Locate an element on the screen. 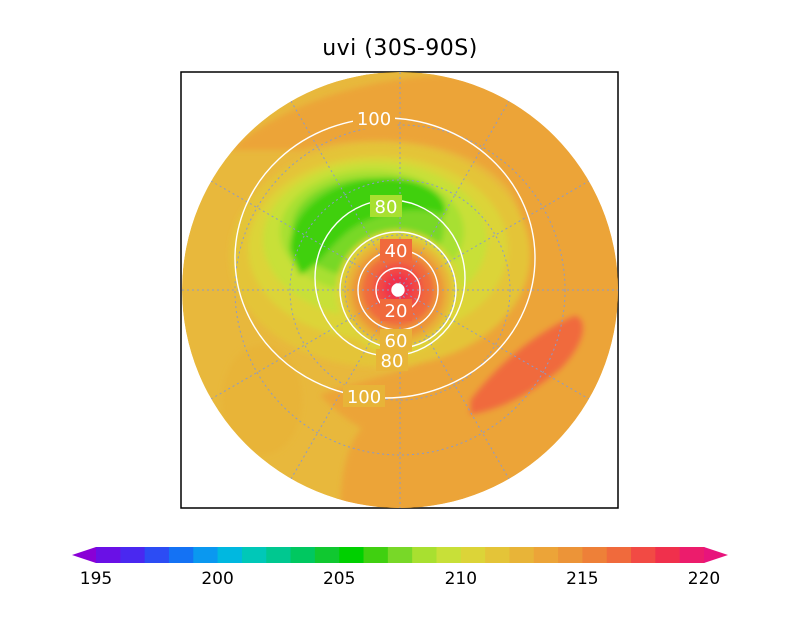 This screenshot has width=800, height=618. colorbar-max-triangle is located at coordinates (716, 555).